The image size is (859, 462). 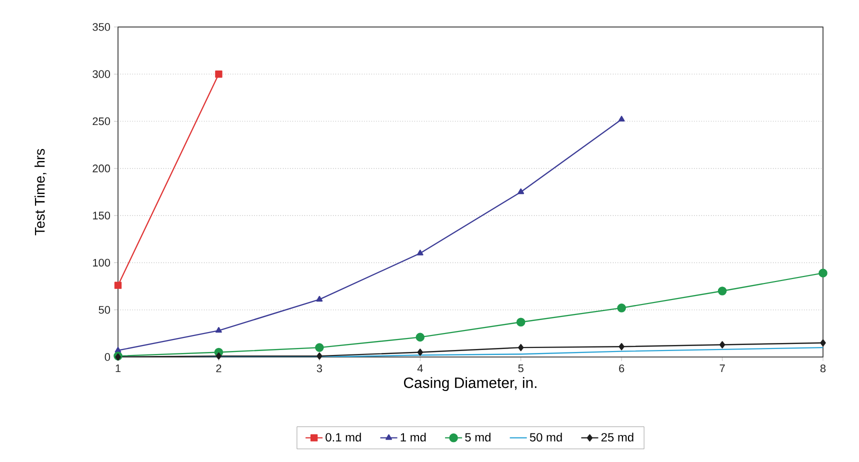 I want to click on x-tick-label: 4, so click(x=420, y=368).